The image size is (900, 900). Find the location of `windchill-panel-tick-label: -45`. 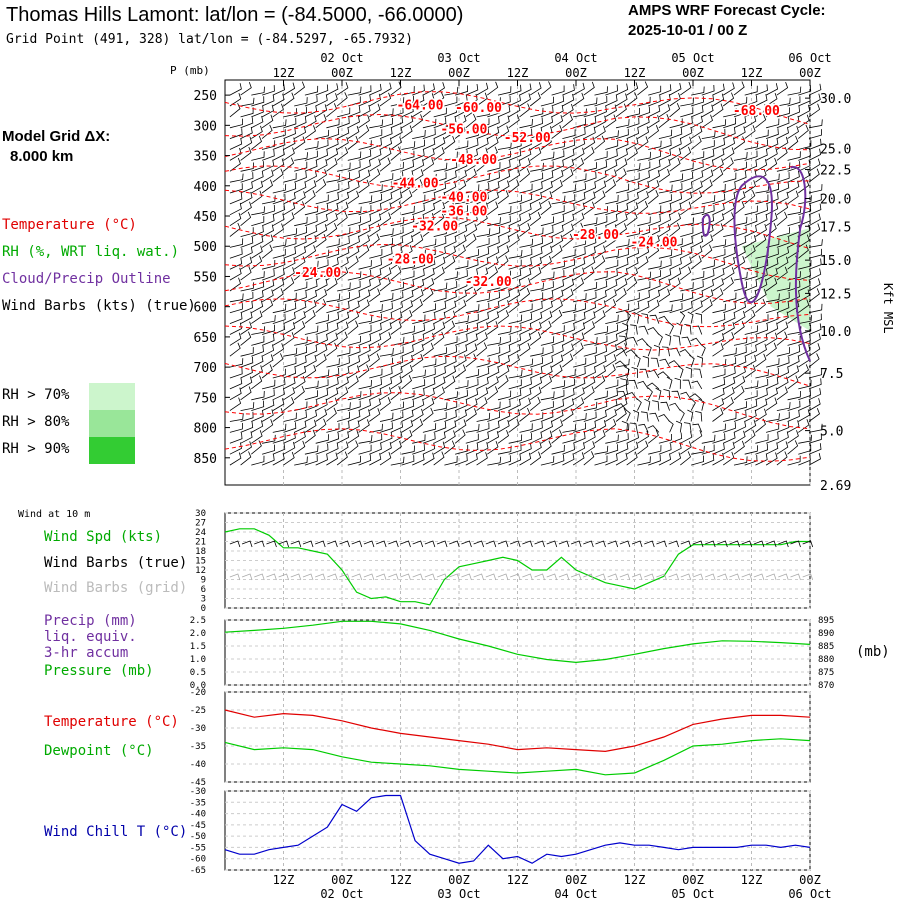

windchill-panel-tick-label: -45 is located at coordinates (198, 826).